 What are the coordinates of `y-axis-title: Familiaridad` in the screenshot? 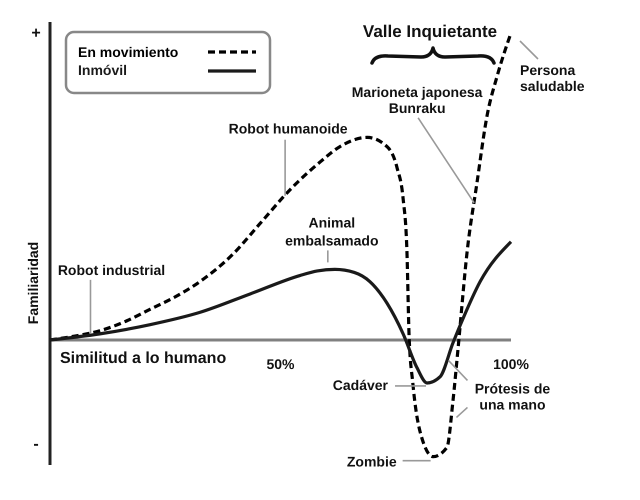 It's located at (33, 283).